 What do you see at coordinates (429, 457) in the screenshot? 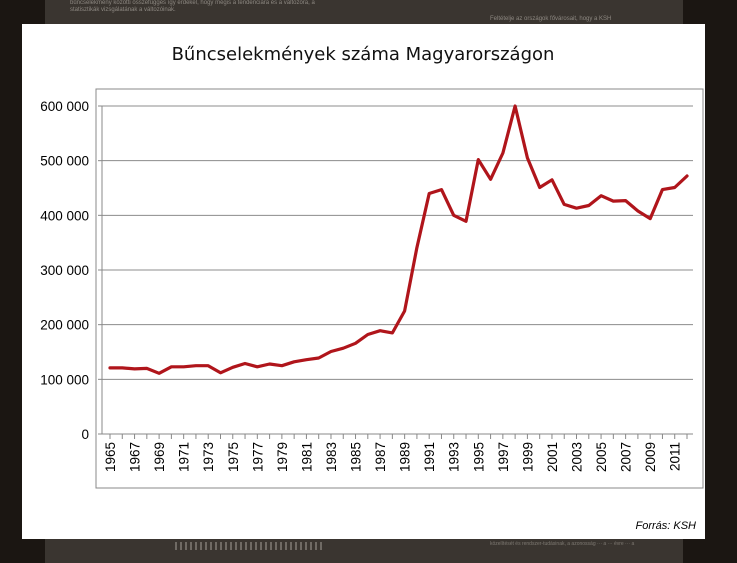
I see `x-tick-label: 1991` at bounding box center [429, 457].